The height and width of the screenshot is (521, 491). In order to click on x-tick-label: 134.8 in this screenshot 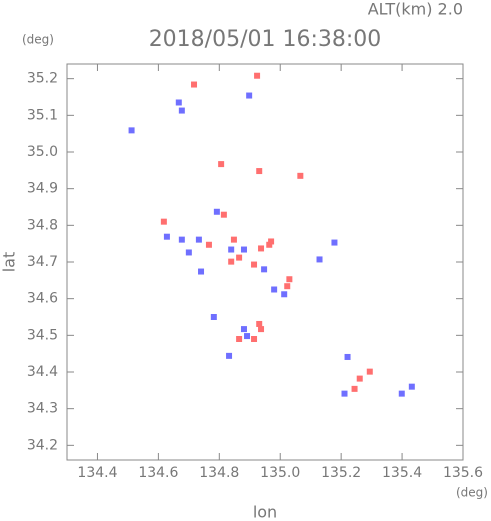, I will do `click(219, 473)`.